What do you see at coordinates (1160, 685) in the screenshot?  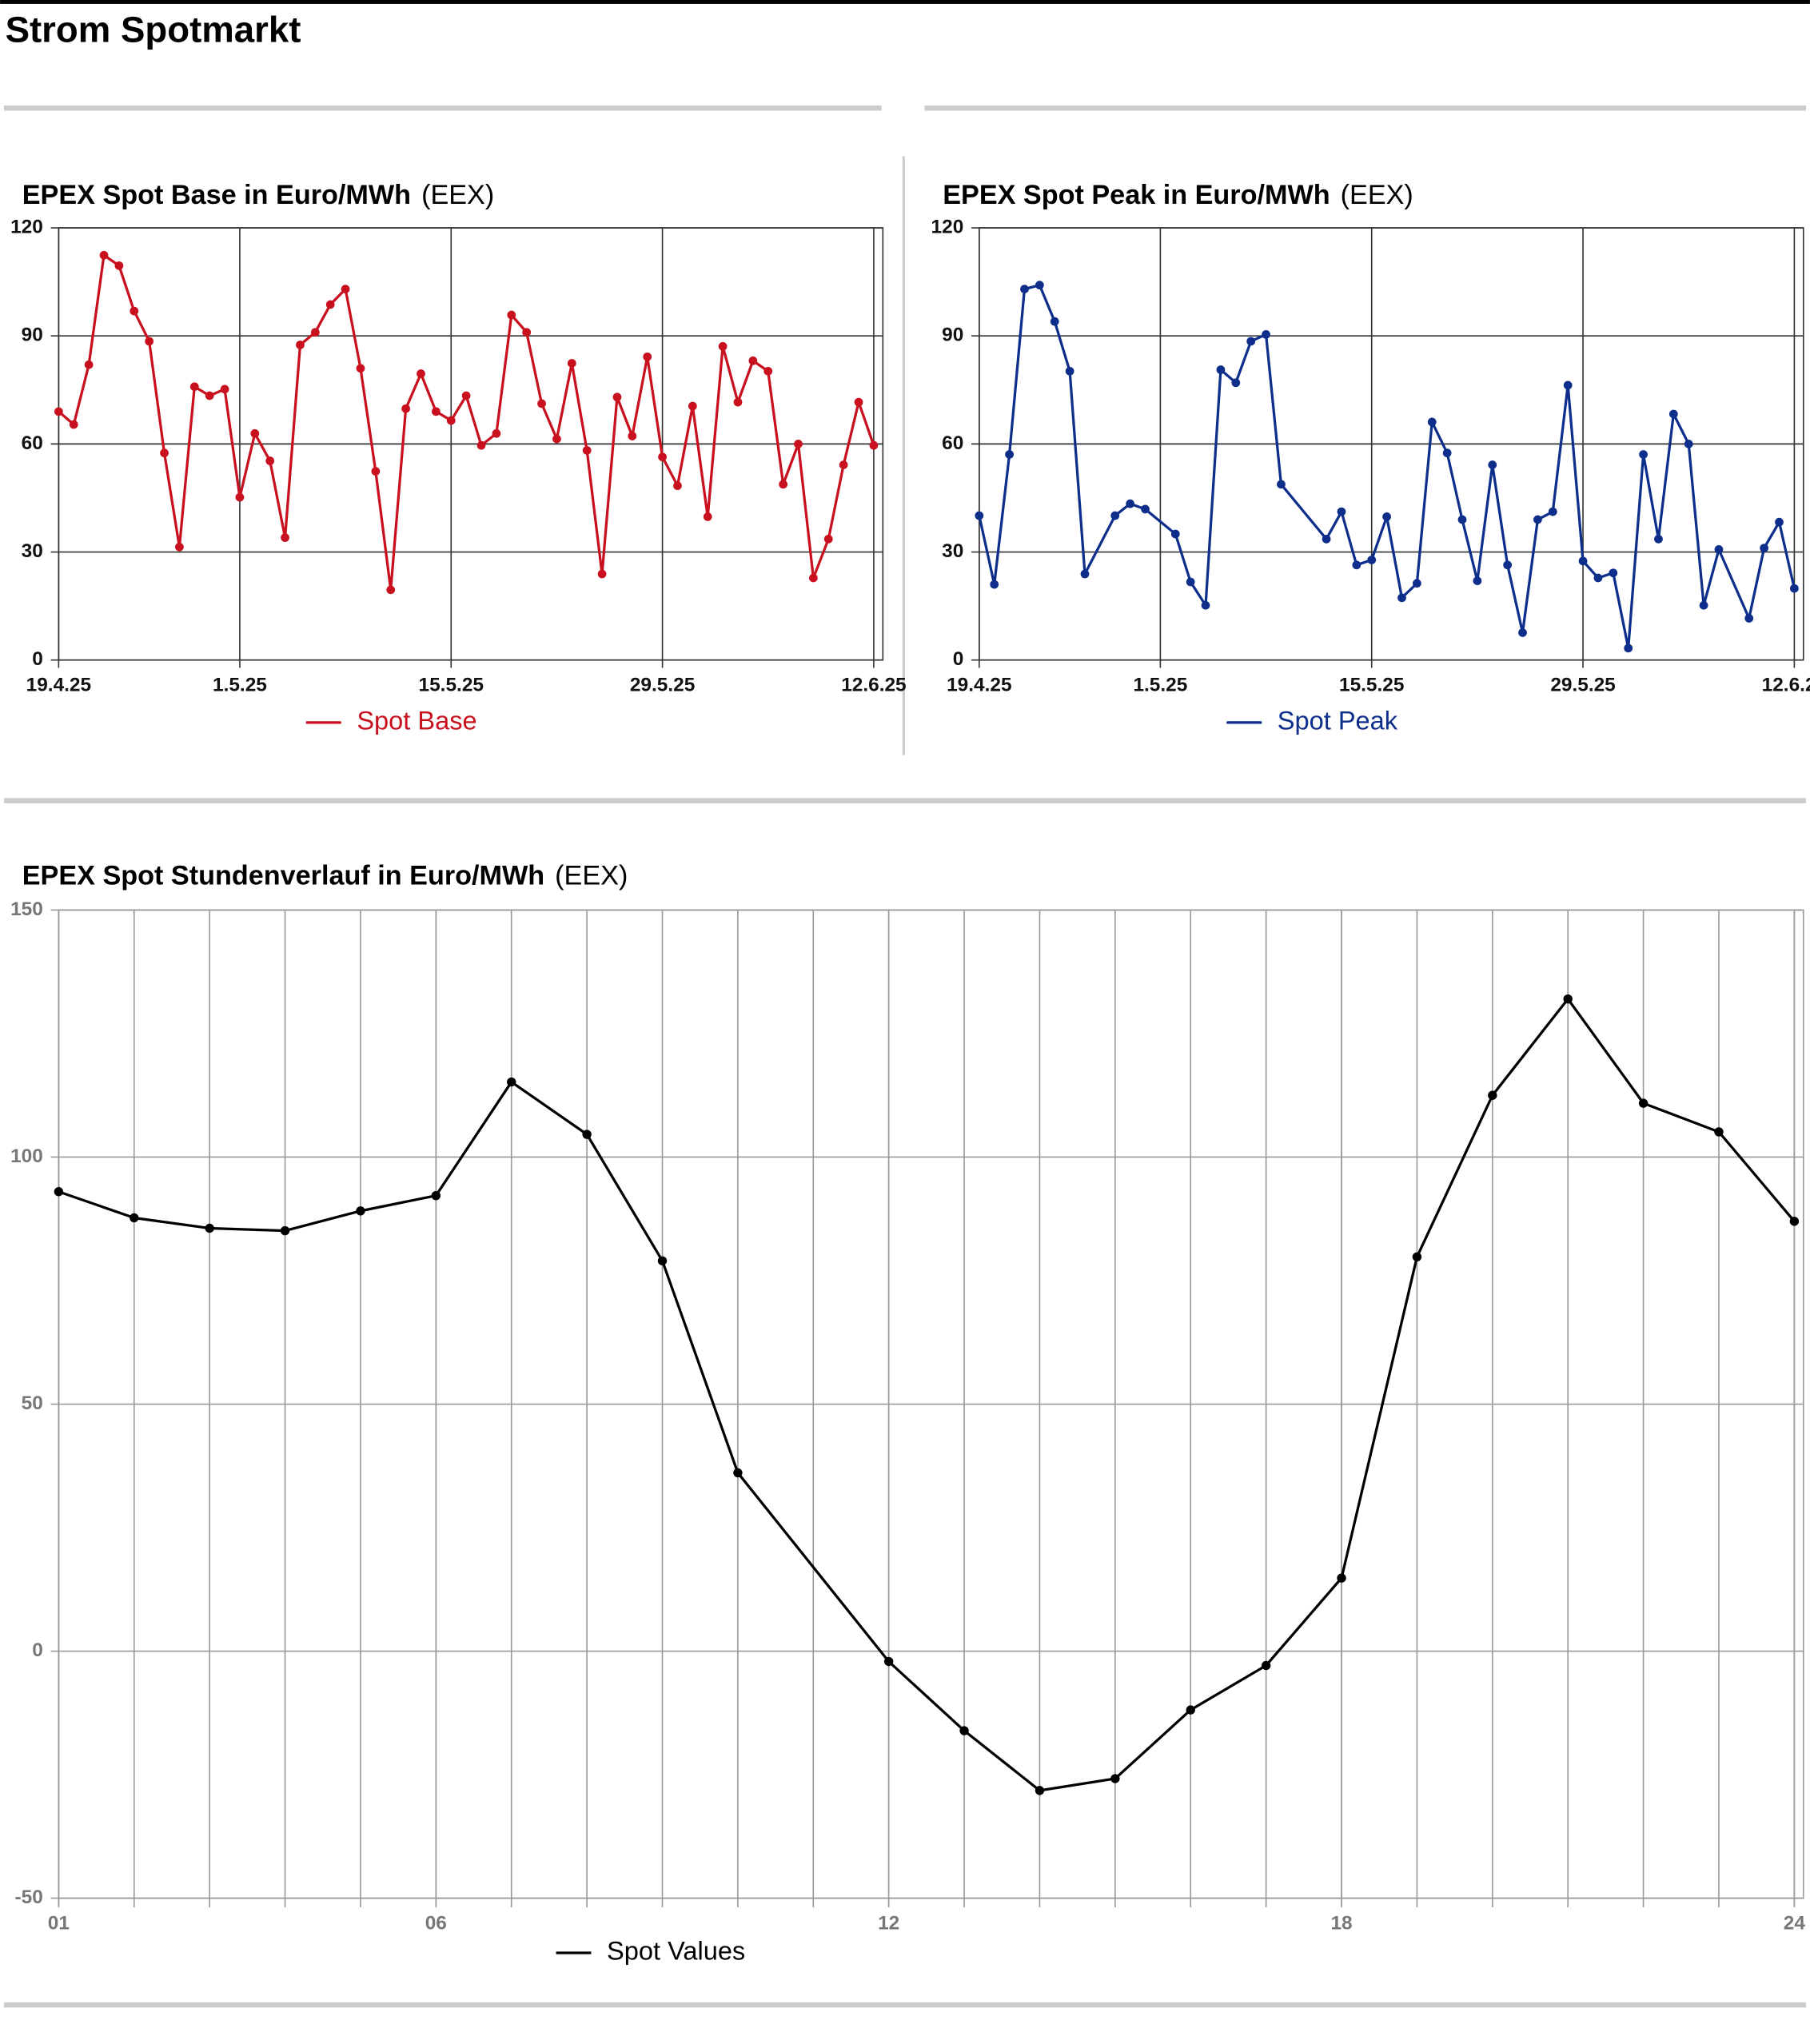 I see `x-tick-label: 1.5.25` at bounding box center [1160, 685].